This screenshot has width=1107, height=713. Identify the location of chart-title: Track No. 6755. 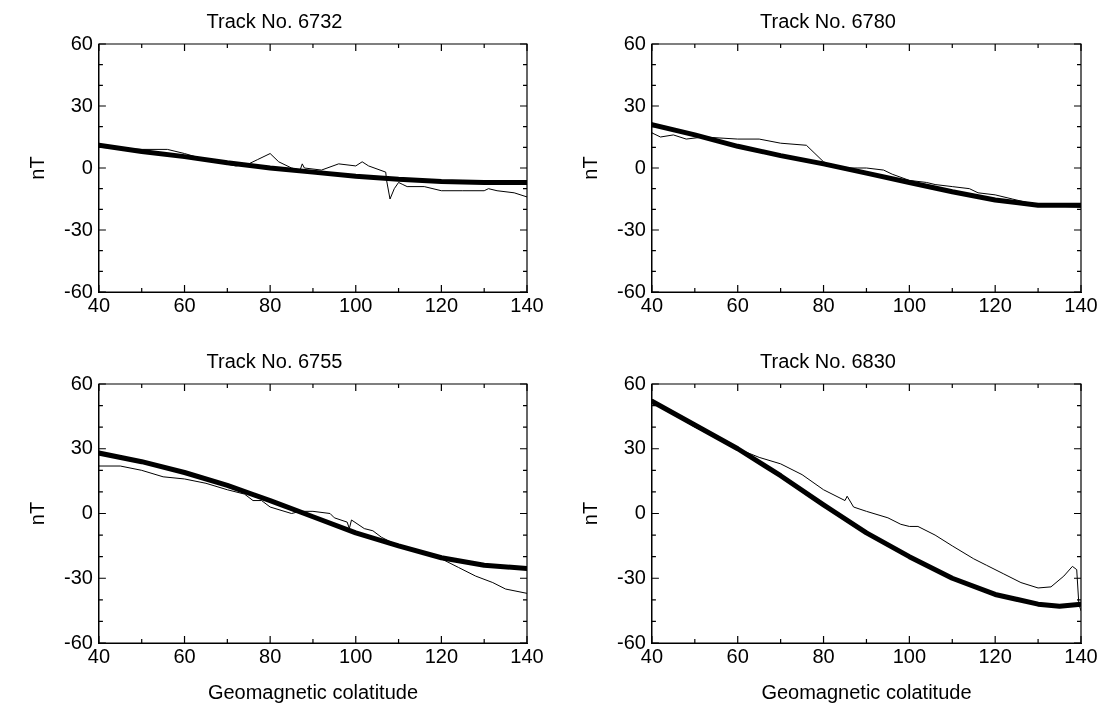
(274, 360).